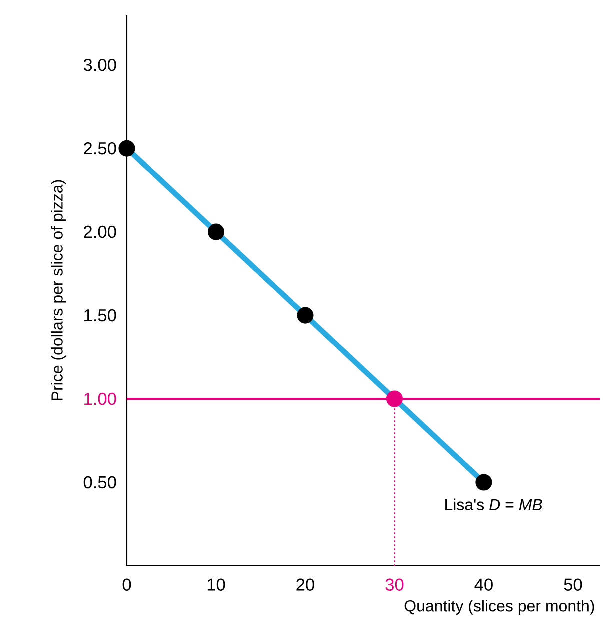 The height and width of the screenshot is (643, 603). Describe the element at coordinates (494, 504) in the screenshot. I see `annotation: Lisa's D = MB` at that location.